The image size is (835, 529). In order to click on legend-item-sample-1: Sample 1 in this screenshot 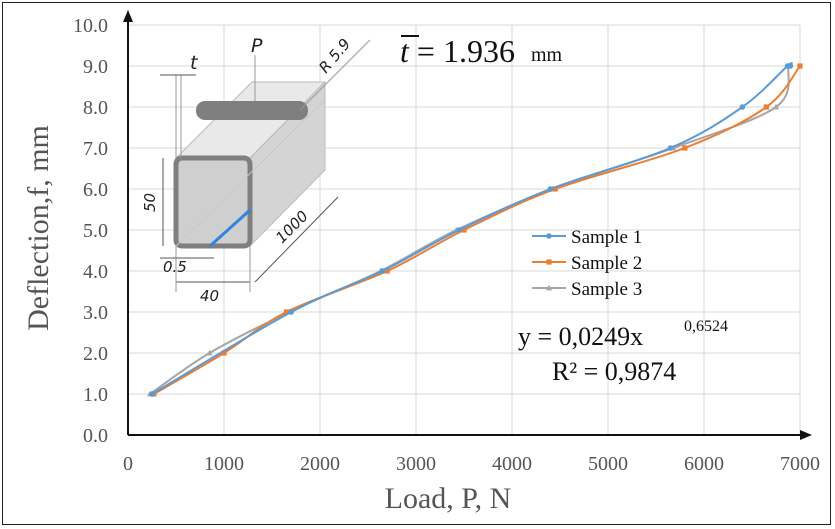, I will do `click(587, 237)`.